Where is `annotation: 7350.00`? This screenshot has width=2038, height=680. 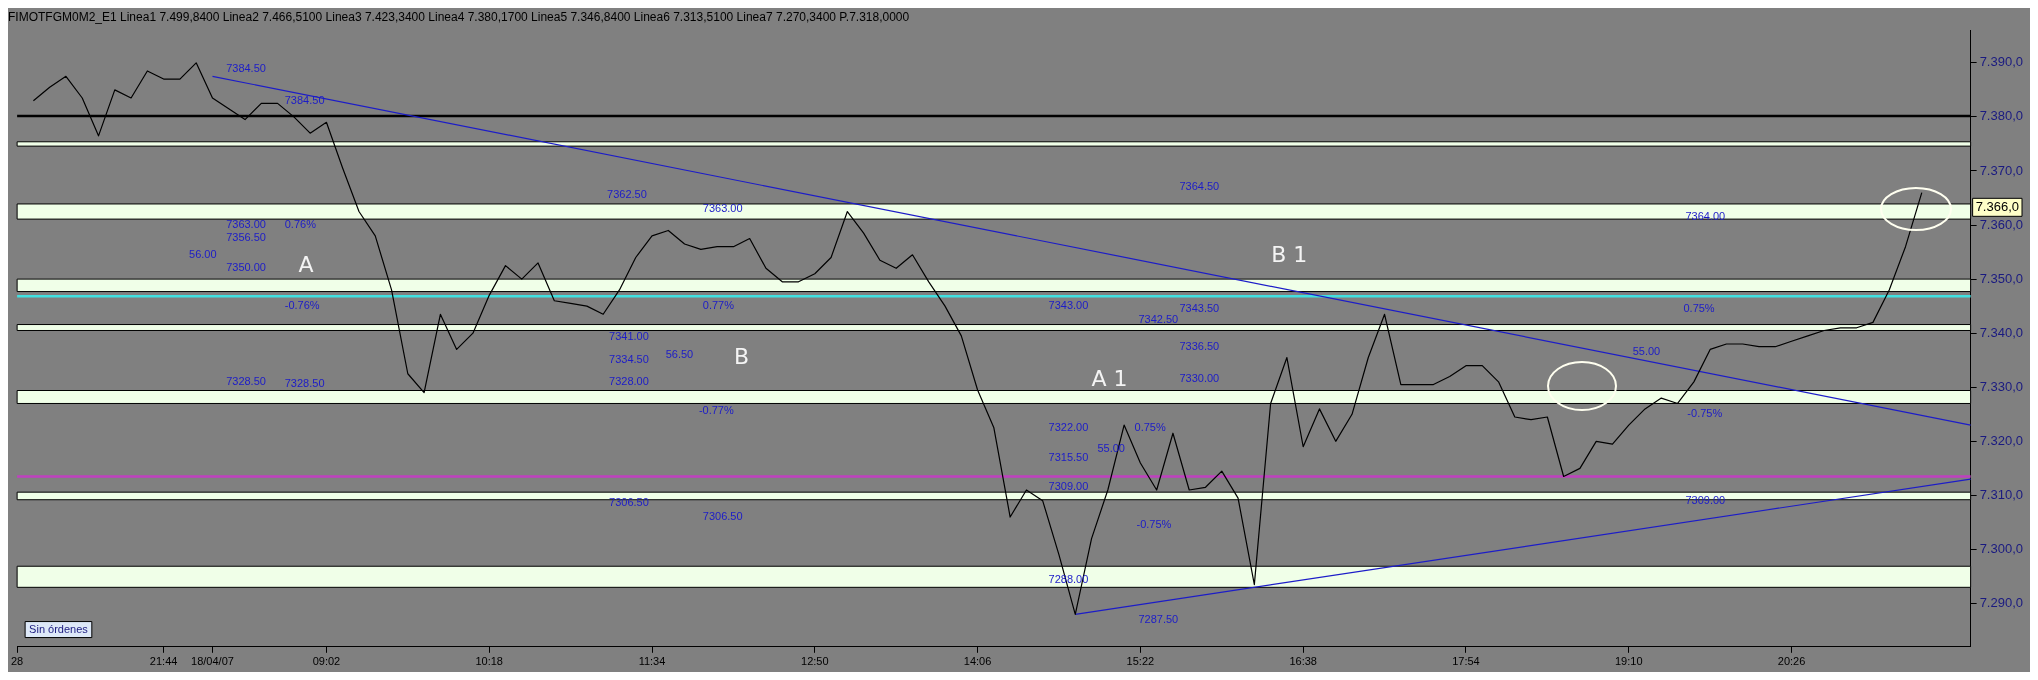
annotation: 7350.00 is located at coordinates (246, 267).